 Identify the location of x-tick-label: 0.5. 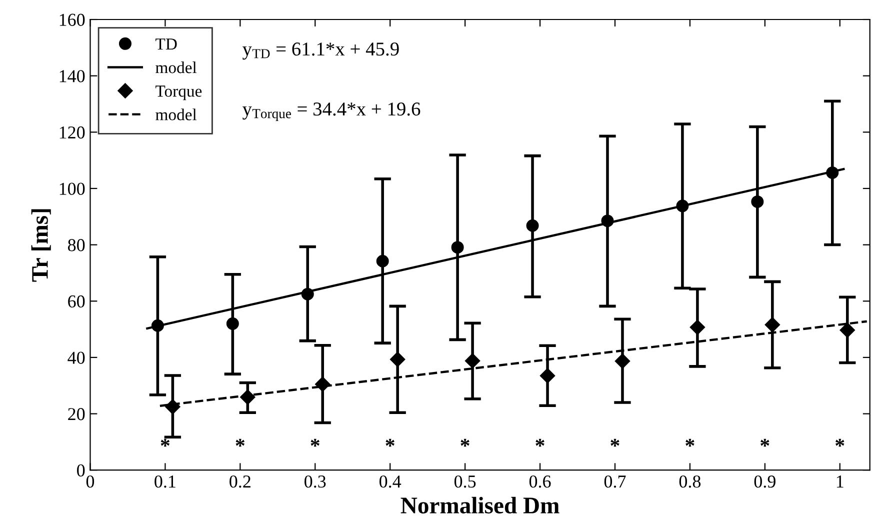
(465, 481).